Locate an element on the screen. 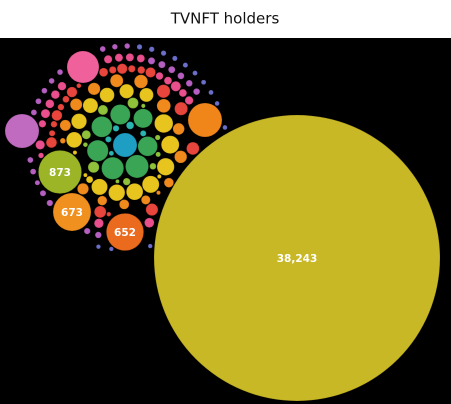 This screenshot has width=451, height=404. bubble-label: 652 is located at coordinates (125, 233).